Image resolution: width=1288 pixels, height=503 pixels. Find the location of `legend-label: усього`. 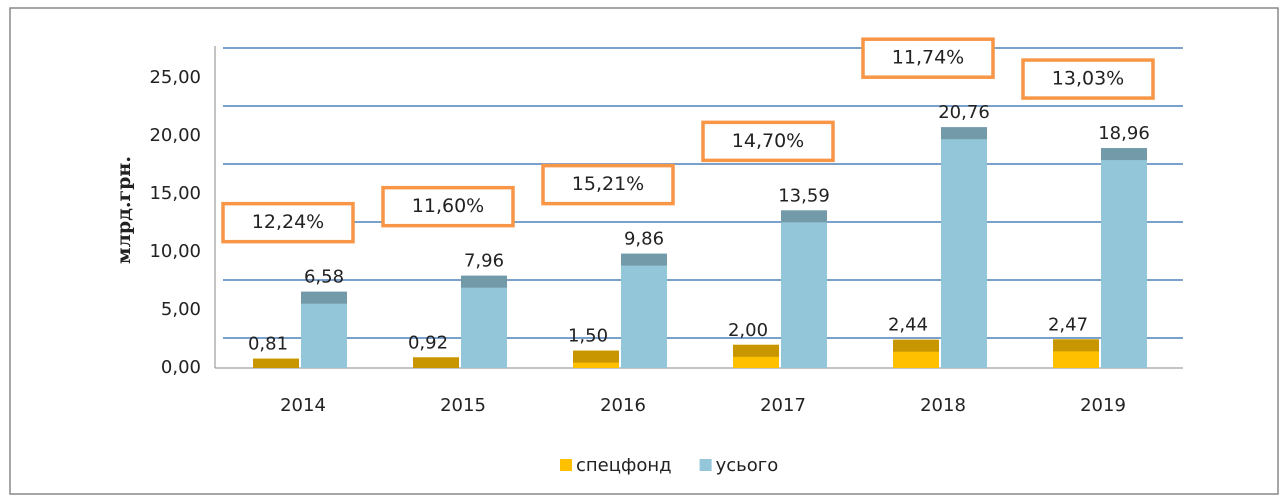

legend-label: усього is located at coordinates (747, 465).